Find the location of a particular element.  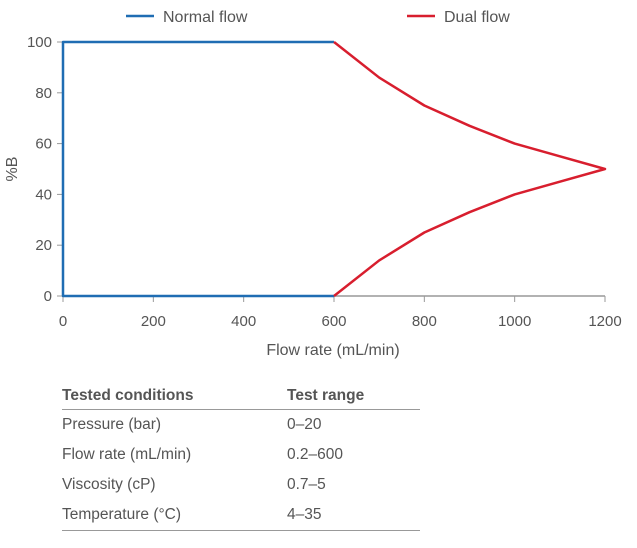

range-cell: 0.2–600 is located at coordinates (315, 454).